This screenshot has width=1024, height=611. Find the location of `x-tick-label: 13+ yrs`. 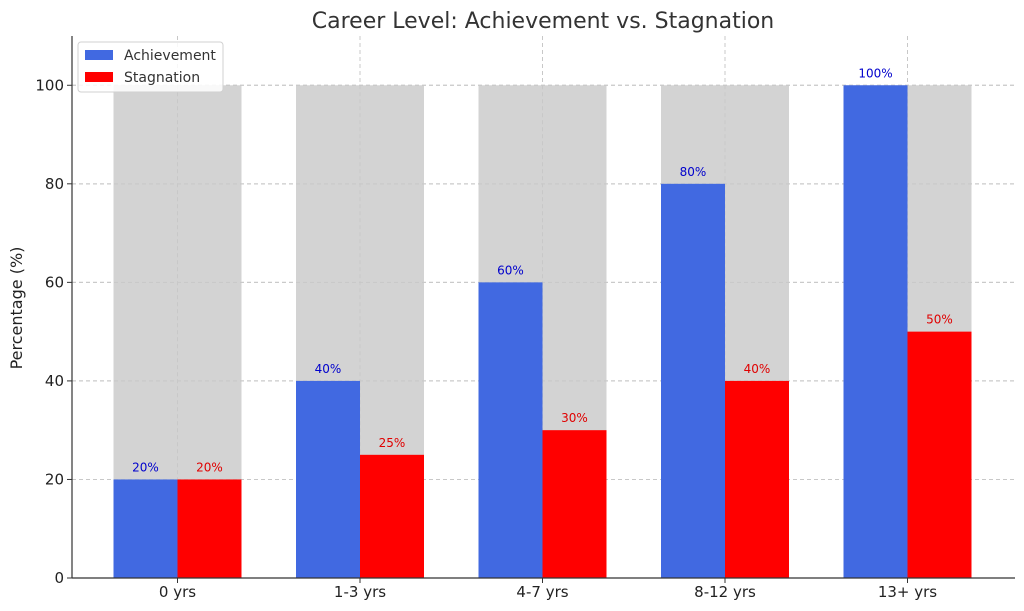

x-tick-label: 13+ yrs is located at coordinates (907, 592).